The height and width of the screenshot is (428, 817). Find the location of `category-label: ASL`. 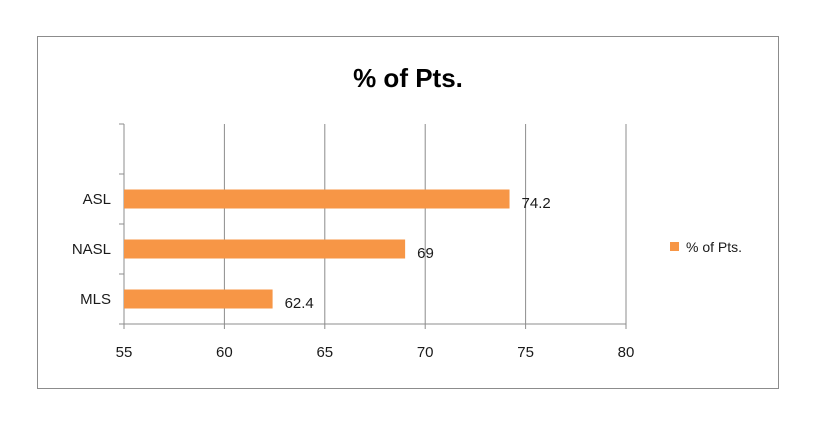

category-label: ASL is located at coordinates (97, 199).